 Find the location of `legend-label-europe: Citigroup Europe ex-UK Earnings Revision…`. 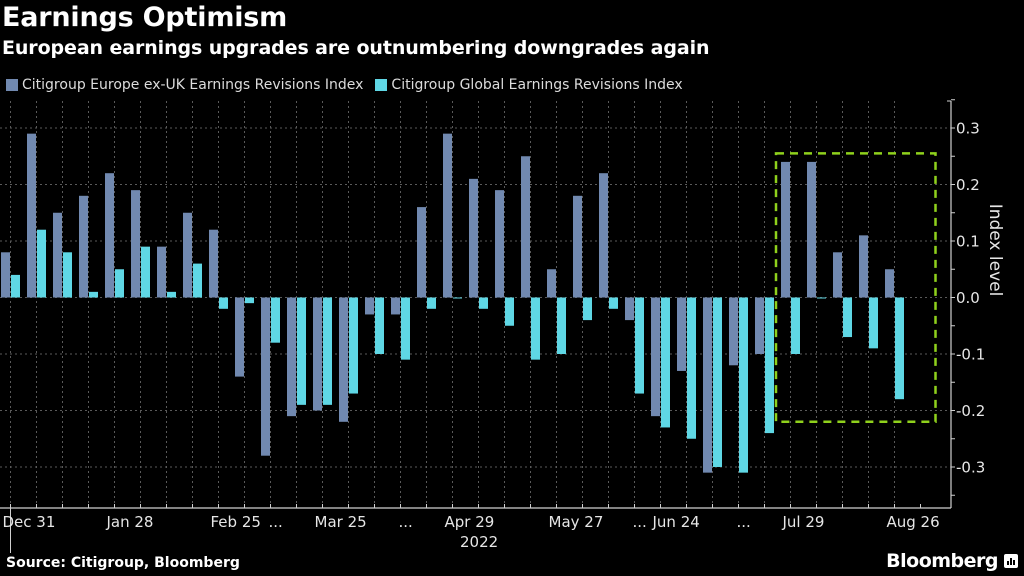

legend-label-europe: Citigroup Europe ex-UK Earnings Revision… is located at coordinates (193, 85).